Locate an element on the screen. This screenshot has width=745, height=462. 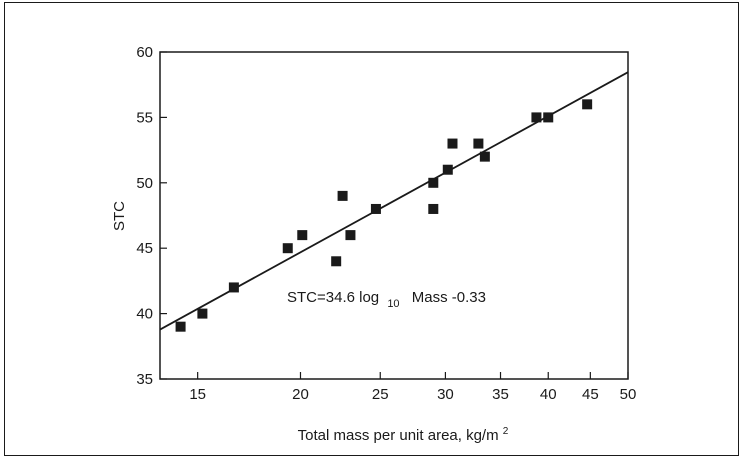
x-axis-title-main: Total mass per unit area, kg/m is located at coordinates (398, 435).